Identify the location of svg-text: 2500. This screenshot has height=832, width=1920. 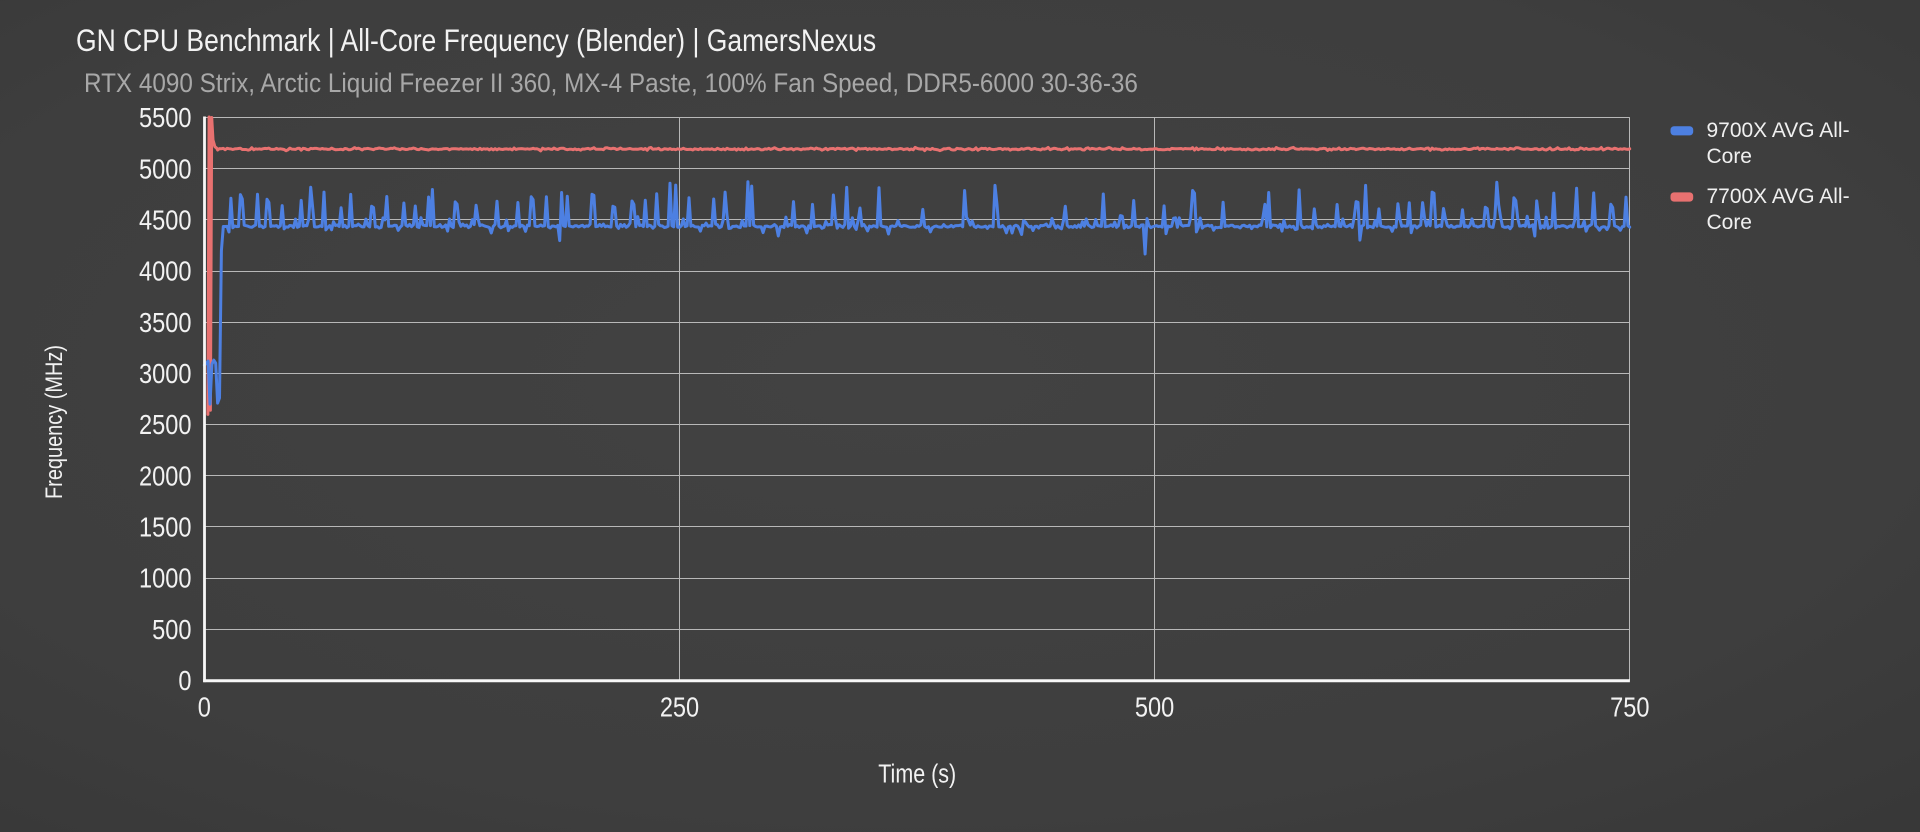
(165, 426).